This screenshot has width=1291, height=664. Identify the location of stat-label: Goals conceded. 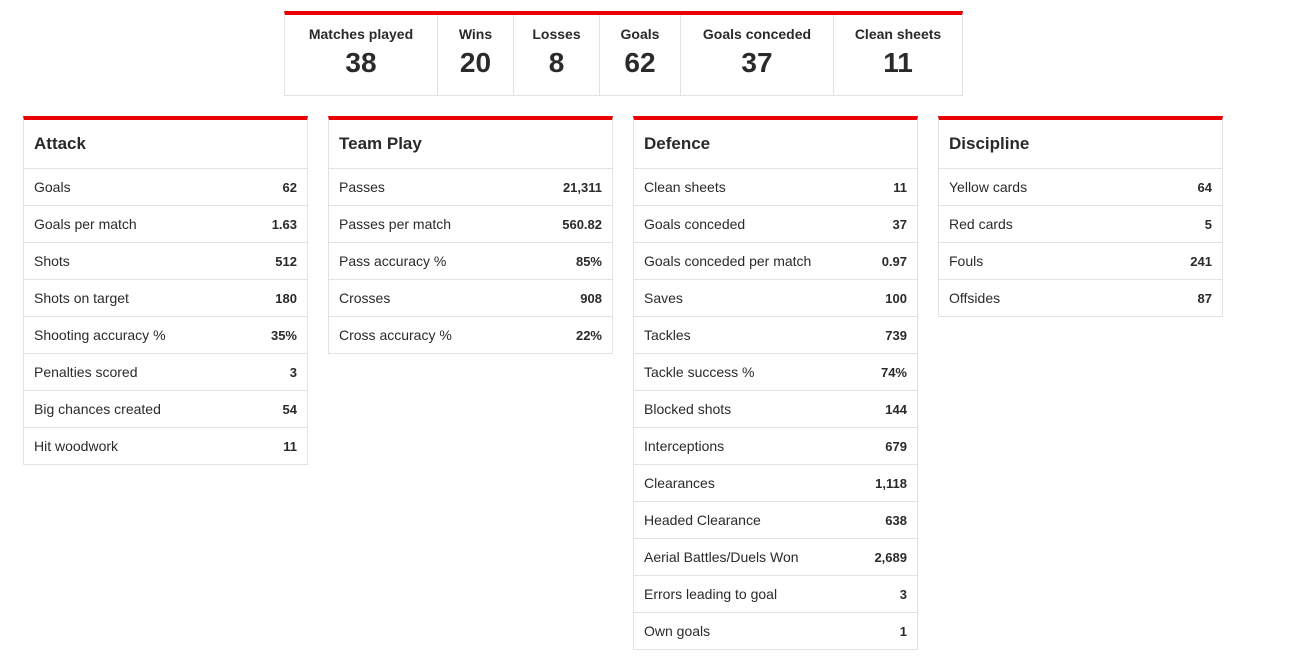
(695, 224).